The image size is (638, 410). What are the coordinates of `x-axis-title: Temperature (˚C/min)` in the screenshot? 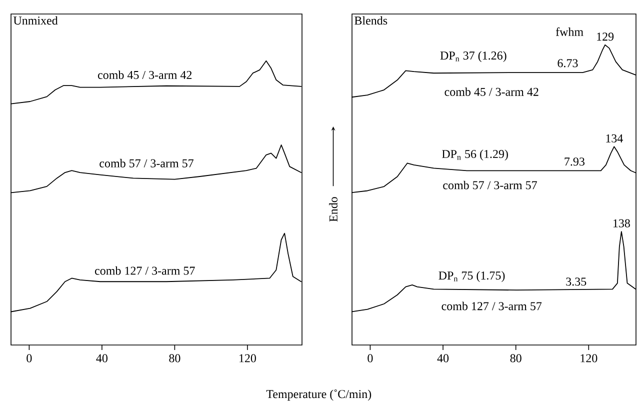 It's located at (319, 395).